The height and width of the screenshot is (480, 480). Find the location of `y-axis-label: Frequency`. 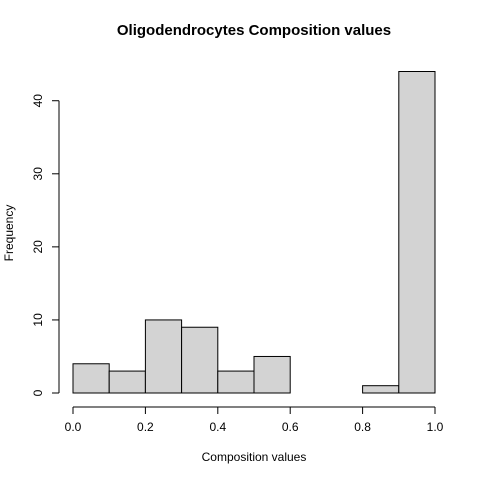

y-axis-label: Frequency is located at coordinates (9, 233).